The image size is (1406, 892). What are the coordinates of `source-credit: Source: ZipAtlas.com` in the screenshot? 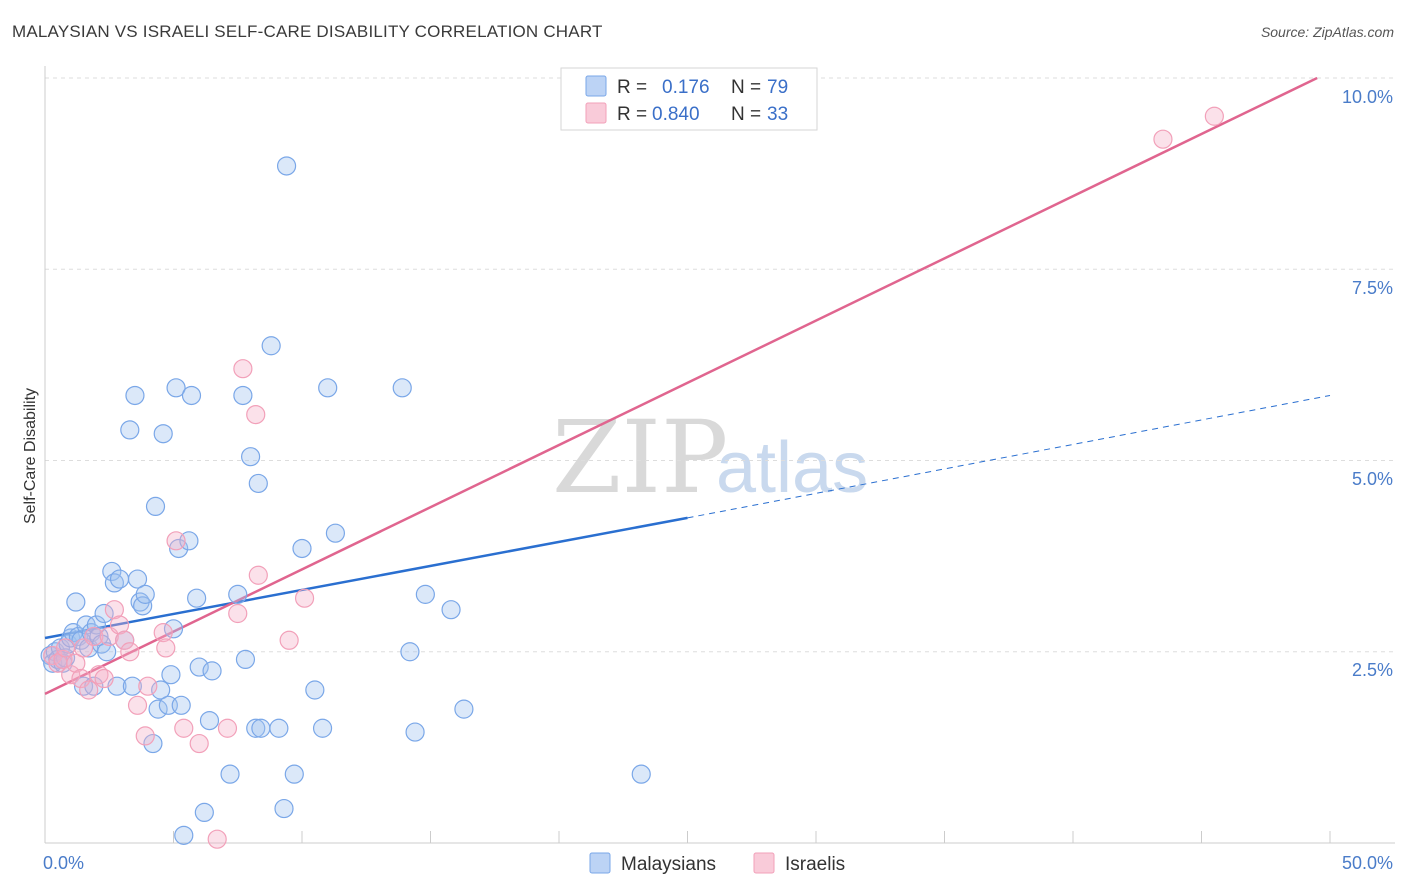 It's located at (1327, 32).